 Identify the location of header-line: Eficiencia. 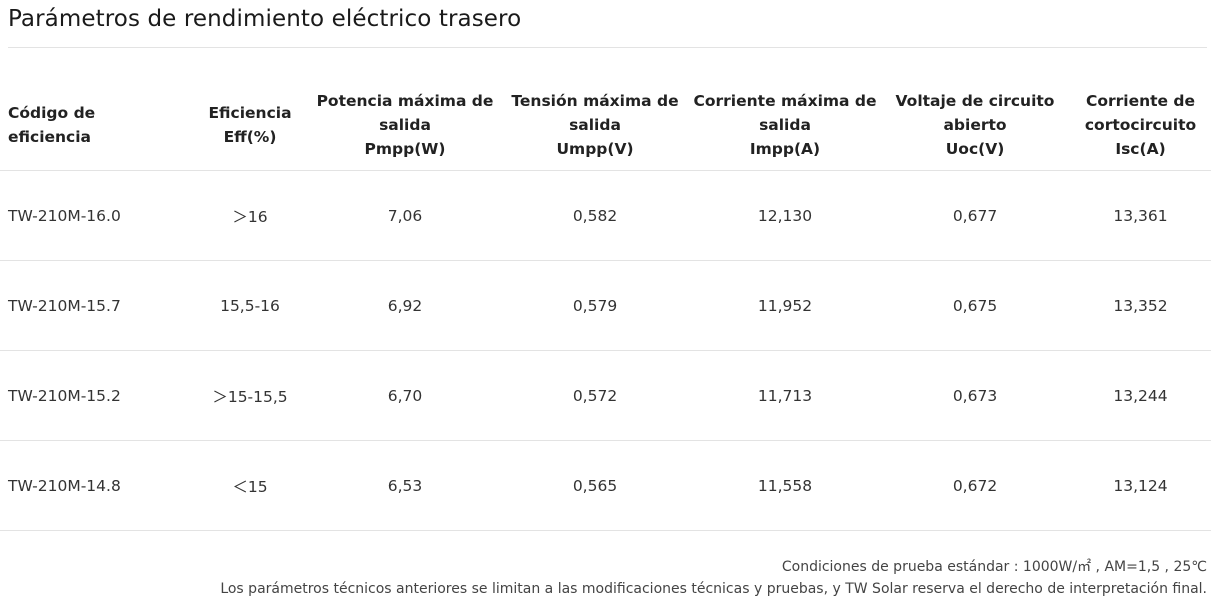
(250, 113).